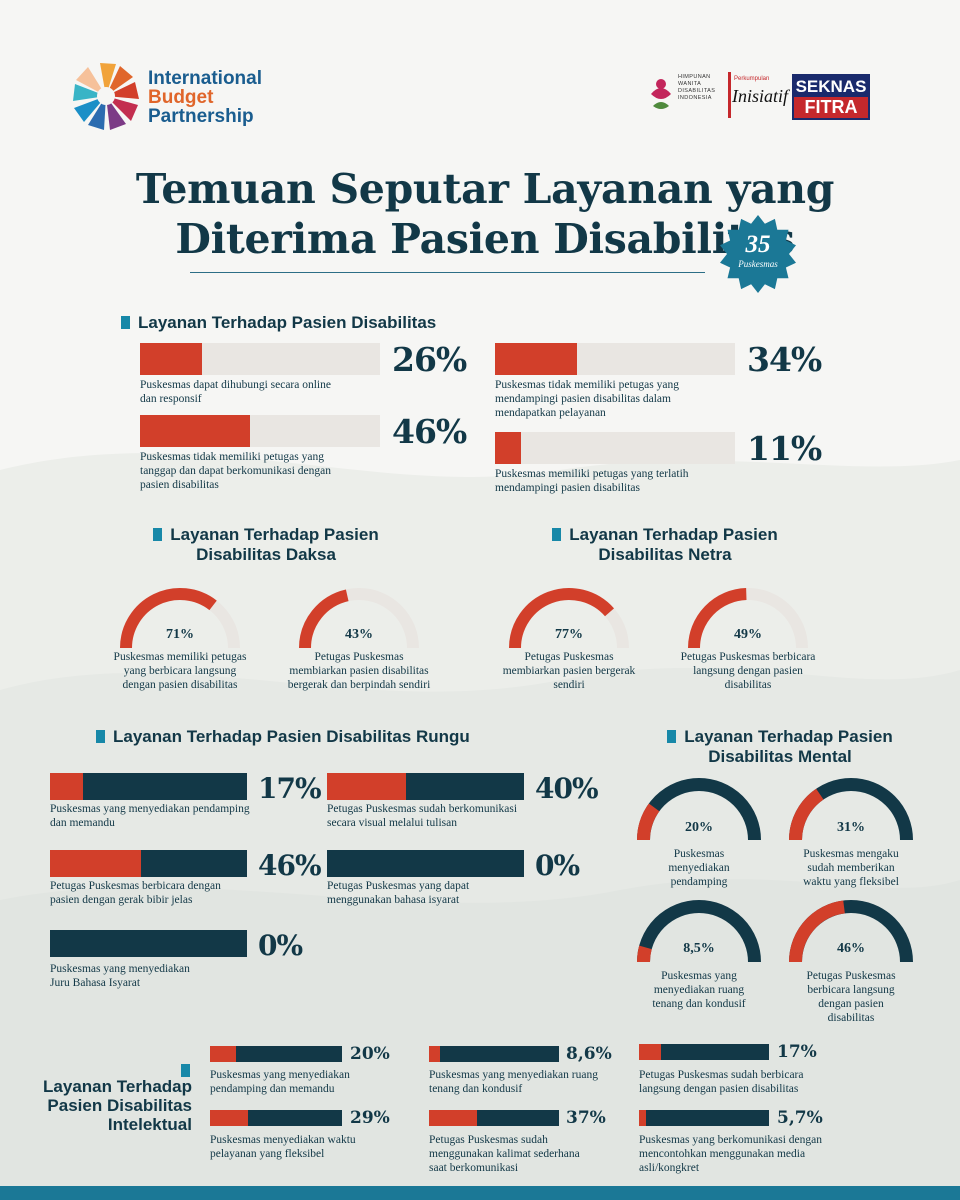 The image size is (960, 1200). What do you see at coordinates (758, 264) in the screenshot?
I see `badge-label: Puskesmas` at bounding box center [758, 264].